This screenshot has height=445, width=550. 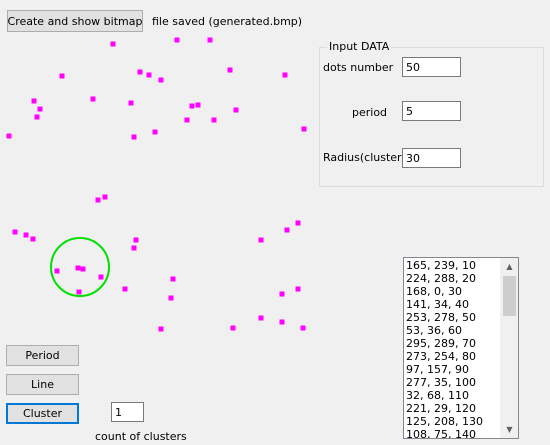 What do you see at coordinates (75, 21) in the screenshot?
I see `create-show-bitmap-button: Create and show bitmap` at bounding box center [75, 21].